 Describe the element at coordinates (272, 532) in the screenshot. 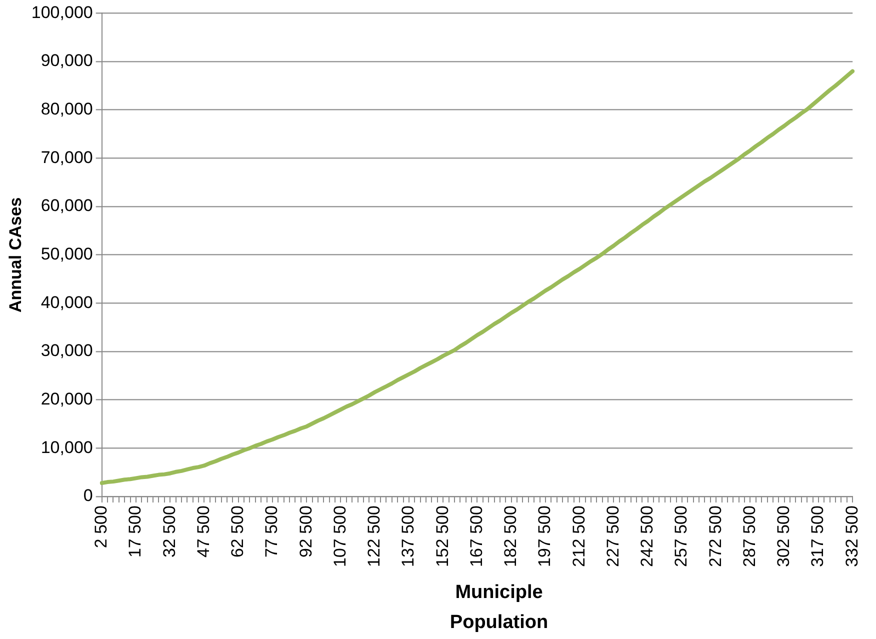

I see `x-tick-label: 77 500` at that location.